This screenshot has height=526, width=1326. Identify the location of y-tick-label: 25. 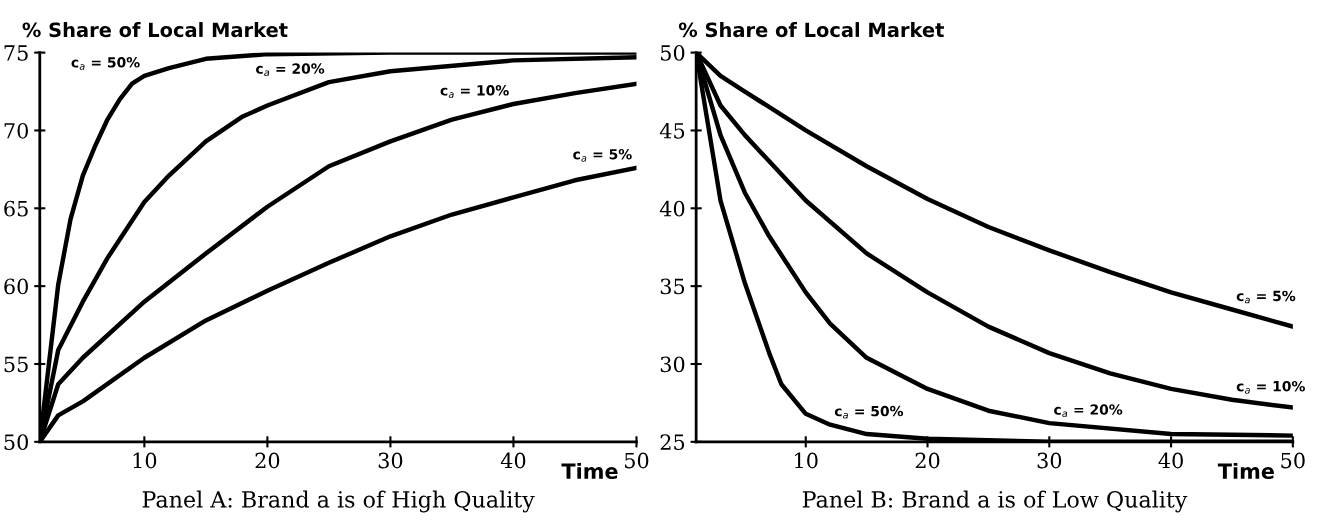
(672, 442).